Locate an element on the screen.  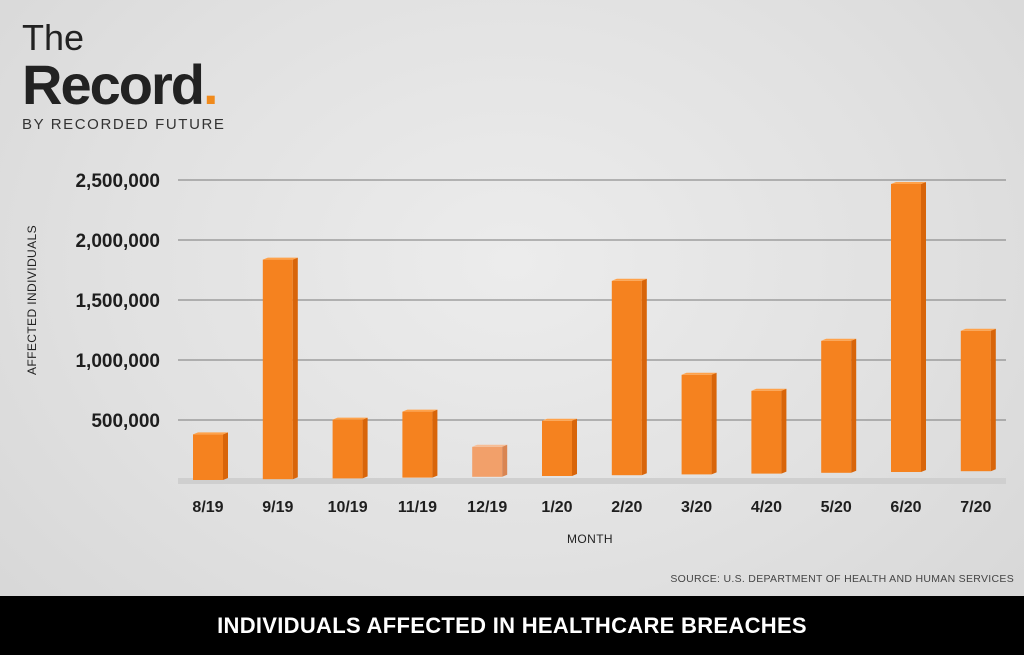
x-axis-title: MONTH is located at coordinates (590, 539).